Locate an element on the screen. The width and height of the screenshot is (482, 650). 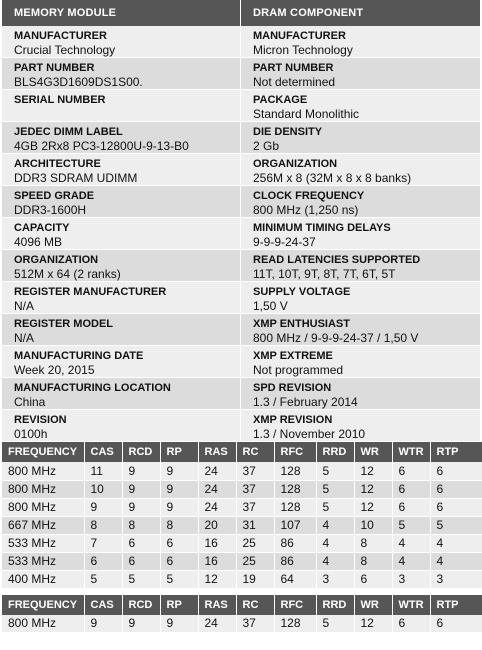
table-cell: 533 MHz is located at coordinates (43, 561).